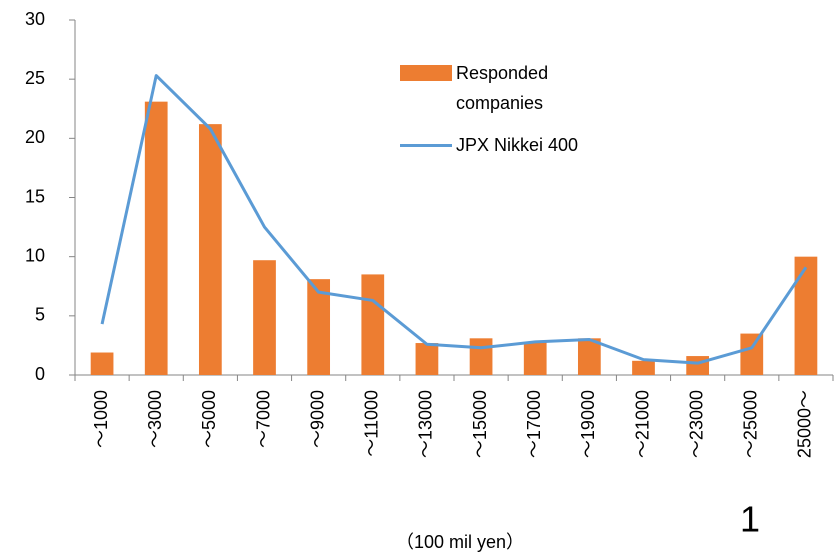  Describe the element at coordinates (517, 145) in the screenshot. I see `legend-label: JPX Nikkei 400` at that location.